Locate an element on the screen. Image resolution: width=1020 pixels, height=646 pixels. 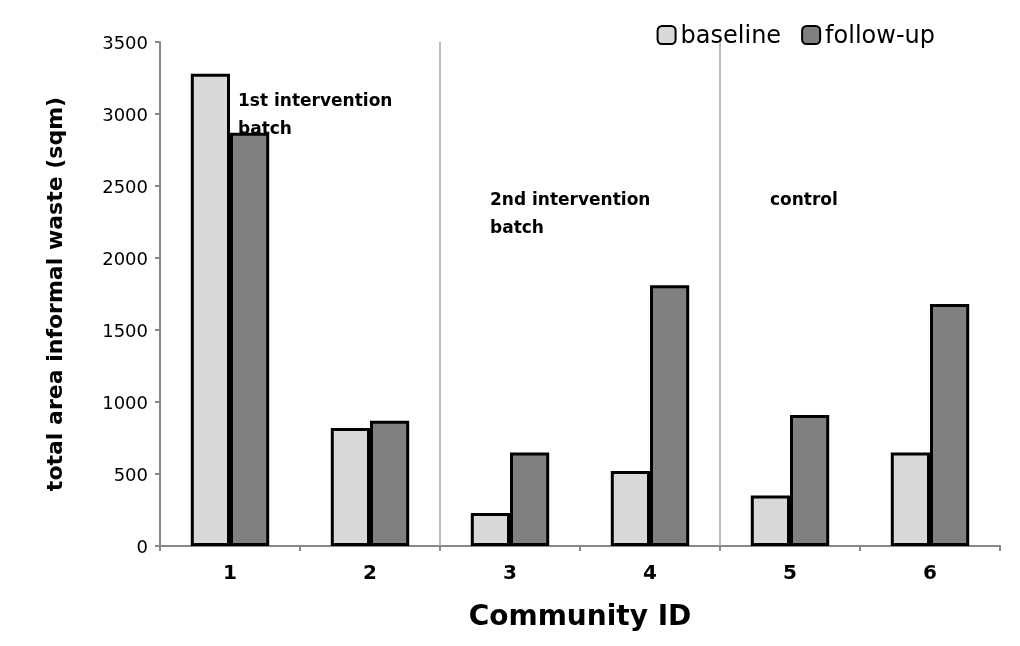
x-tick-label: 6 is located at coordinates (930, 572).